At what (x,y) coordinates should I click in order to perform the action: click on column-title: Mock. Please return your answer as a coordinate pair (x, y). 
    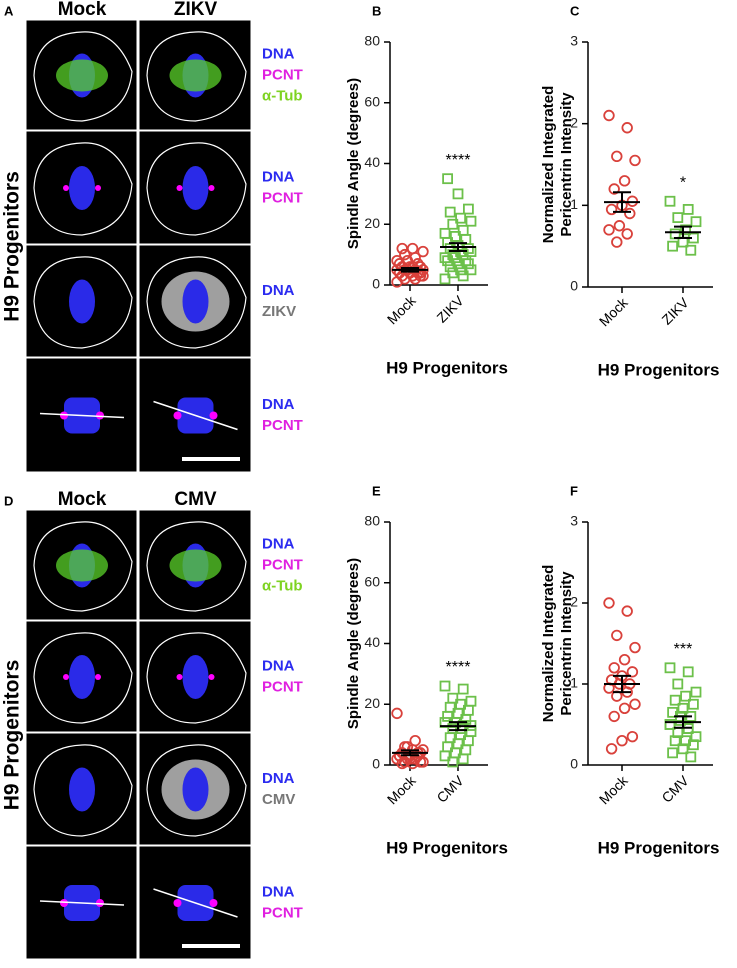
    Looking at the image, I should click on (82, 10).